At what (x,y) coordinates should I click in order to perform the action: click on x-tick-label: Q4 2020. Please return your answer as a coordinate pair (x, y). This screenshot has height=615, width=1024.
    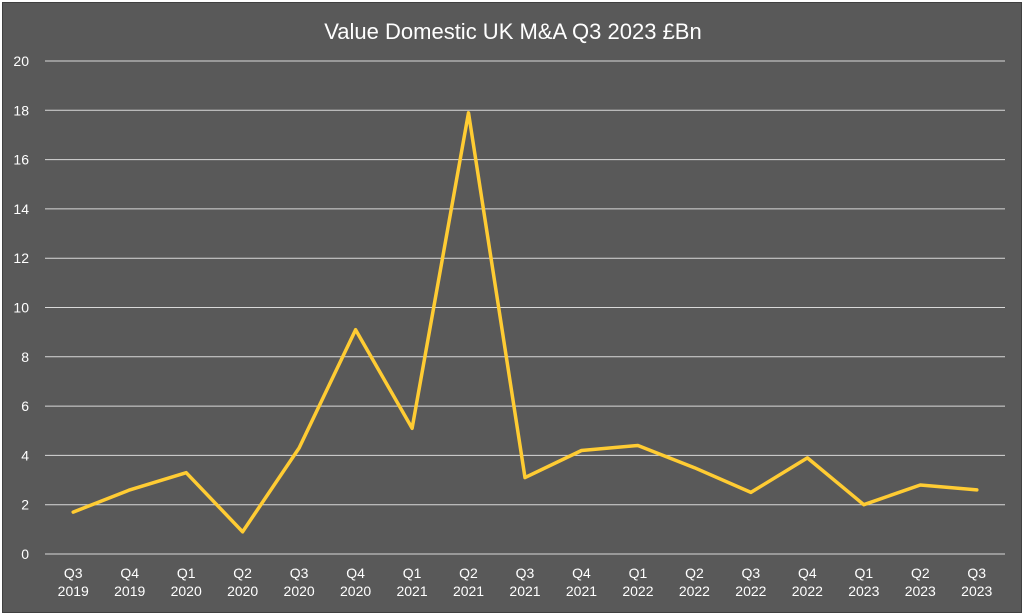
    Looking at the image, I should click on (355, 582).